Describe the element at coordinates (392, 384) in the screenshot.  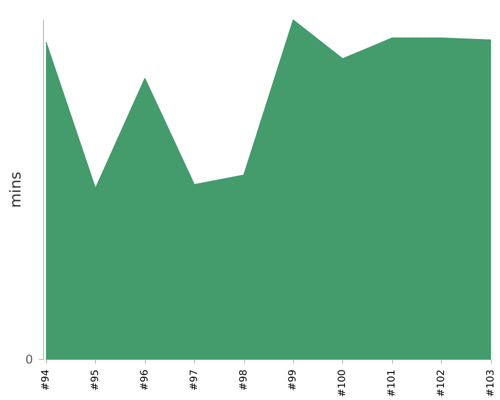
I see `x-tick-label: #101` at that location.